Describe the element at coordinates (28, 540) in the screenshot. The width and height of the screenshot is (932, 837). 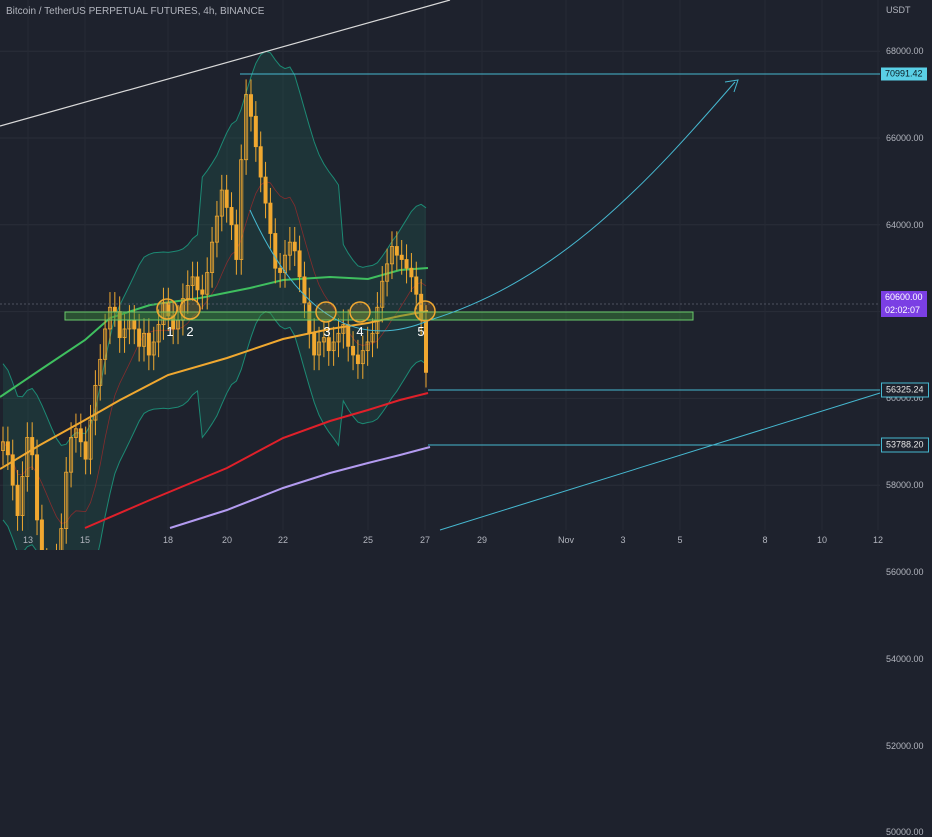
I see `x-tick-label: 13` at that location.